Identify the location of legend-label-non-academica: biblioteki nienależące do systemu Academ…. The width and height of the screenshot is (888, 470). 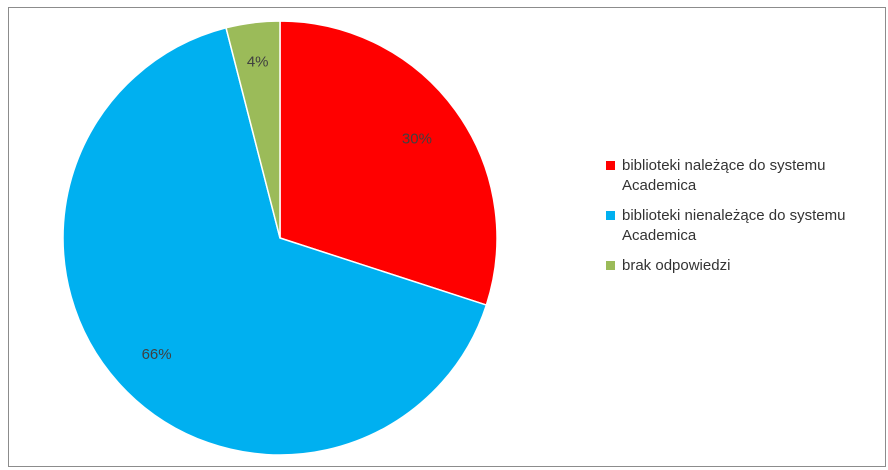
(734, 225).